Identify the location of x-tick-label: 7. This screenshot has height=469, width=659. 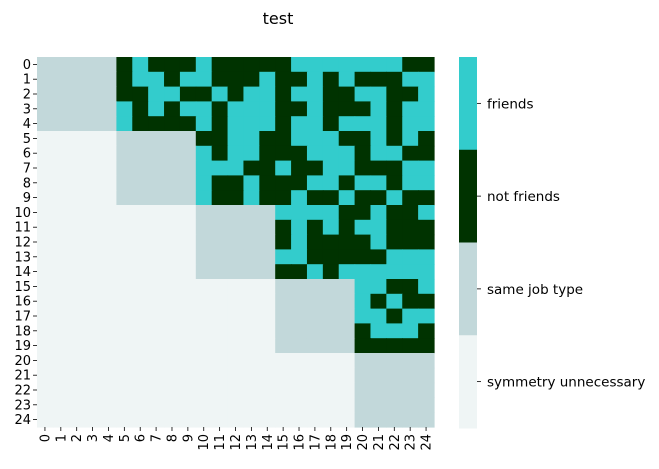
(157, 438).